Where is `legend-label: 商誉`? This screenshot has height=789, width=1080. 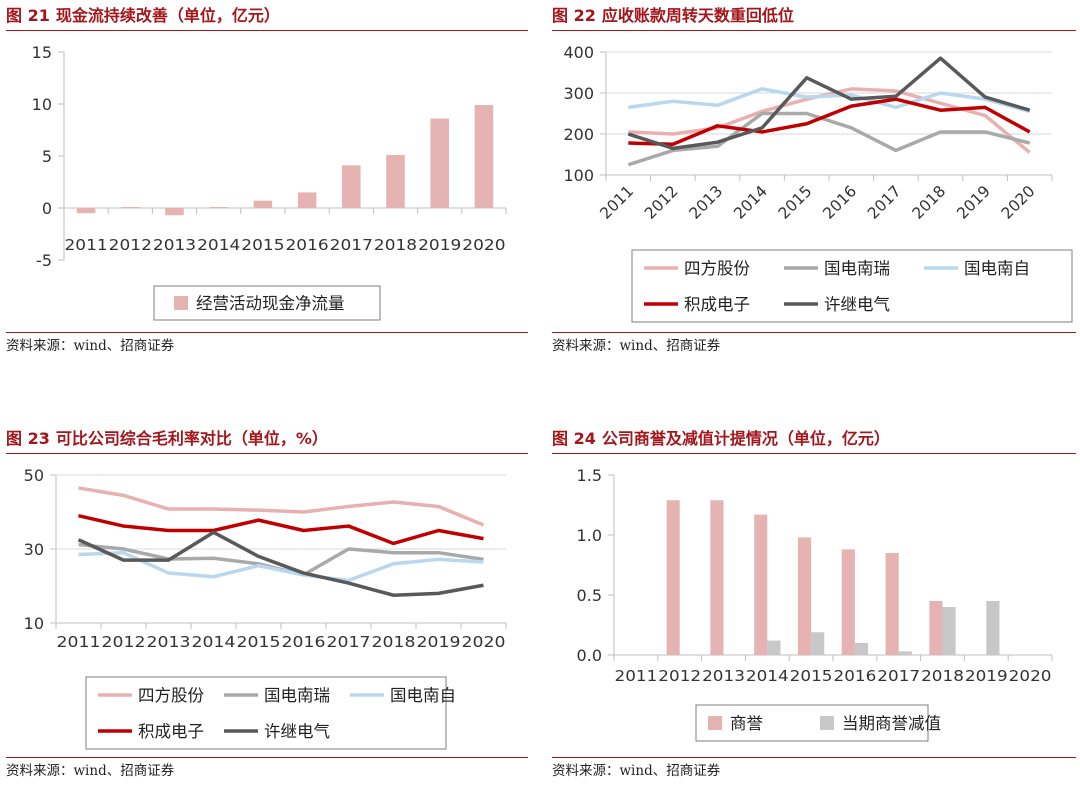
legend-label: 商誉 is located at coordinates (746, 723).